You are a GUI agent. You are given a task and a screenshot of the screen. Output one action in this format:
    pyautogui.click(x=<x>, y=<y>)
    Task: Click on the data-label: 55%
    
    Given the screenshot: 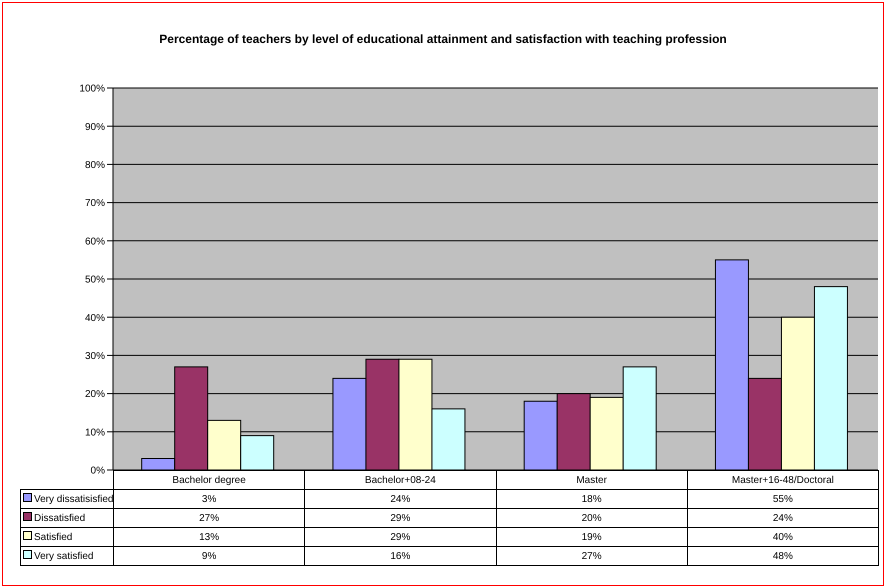 What is the action you would take?
    pyautogui.click(x=782, y=499)
    